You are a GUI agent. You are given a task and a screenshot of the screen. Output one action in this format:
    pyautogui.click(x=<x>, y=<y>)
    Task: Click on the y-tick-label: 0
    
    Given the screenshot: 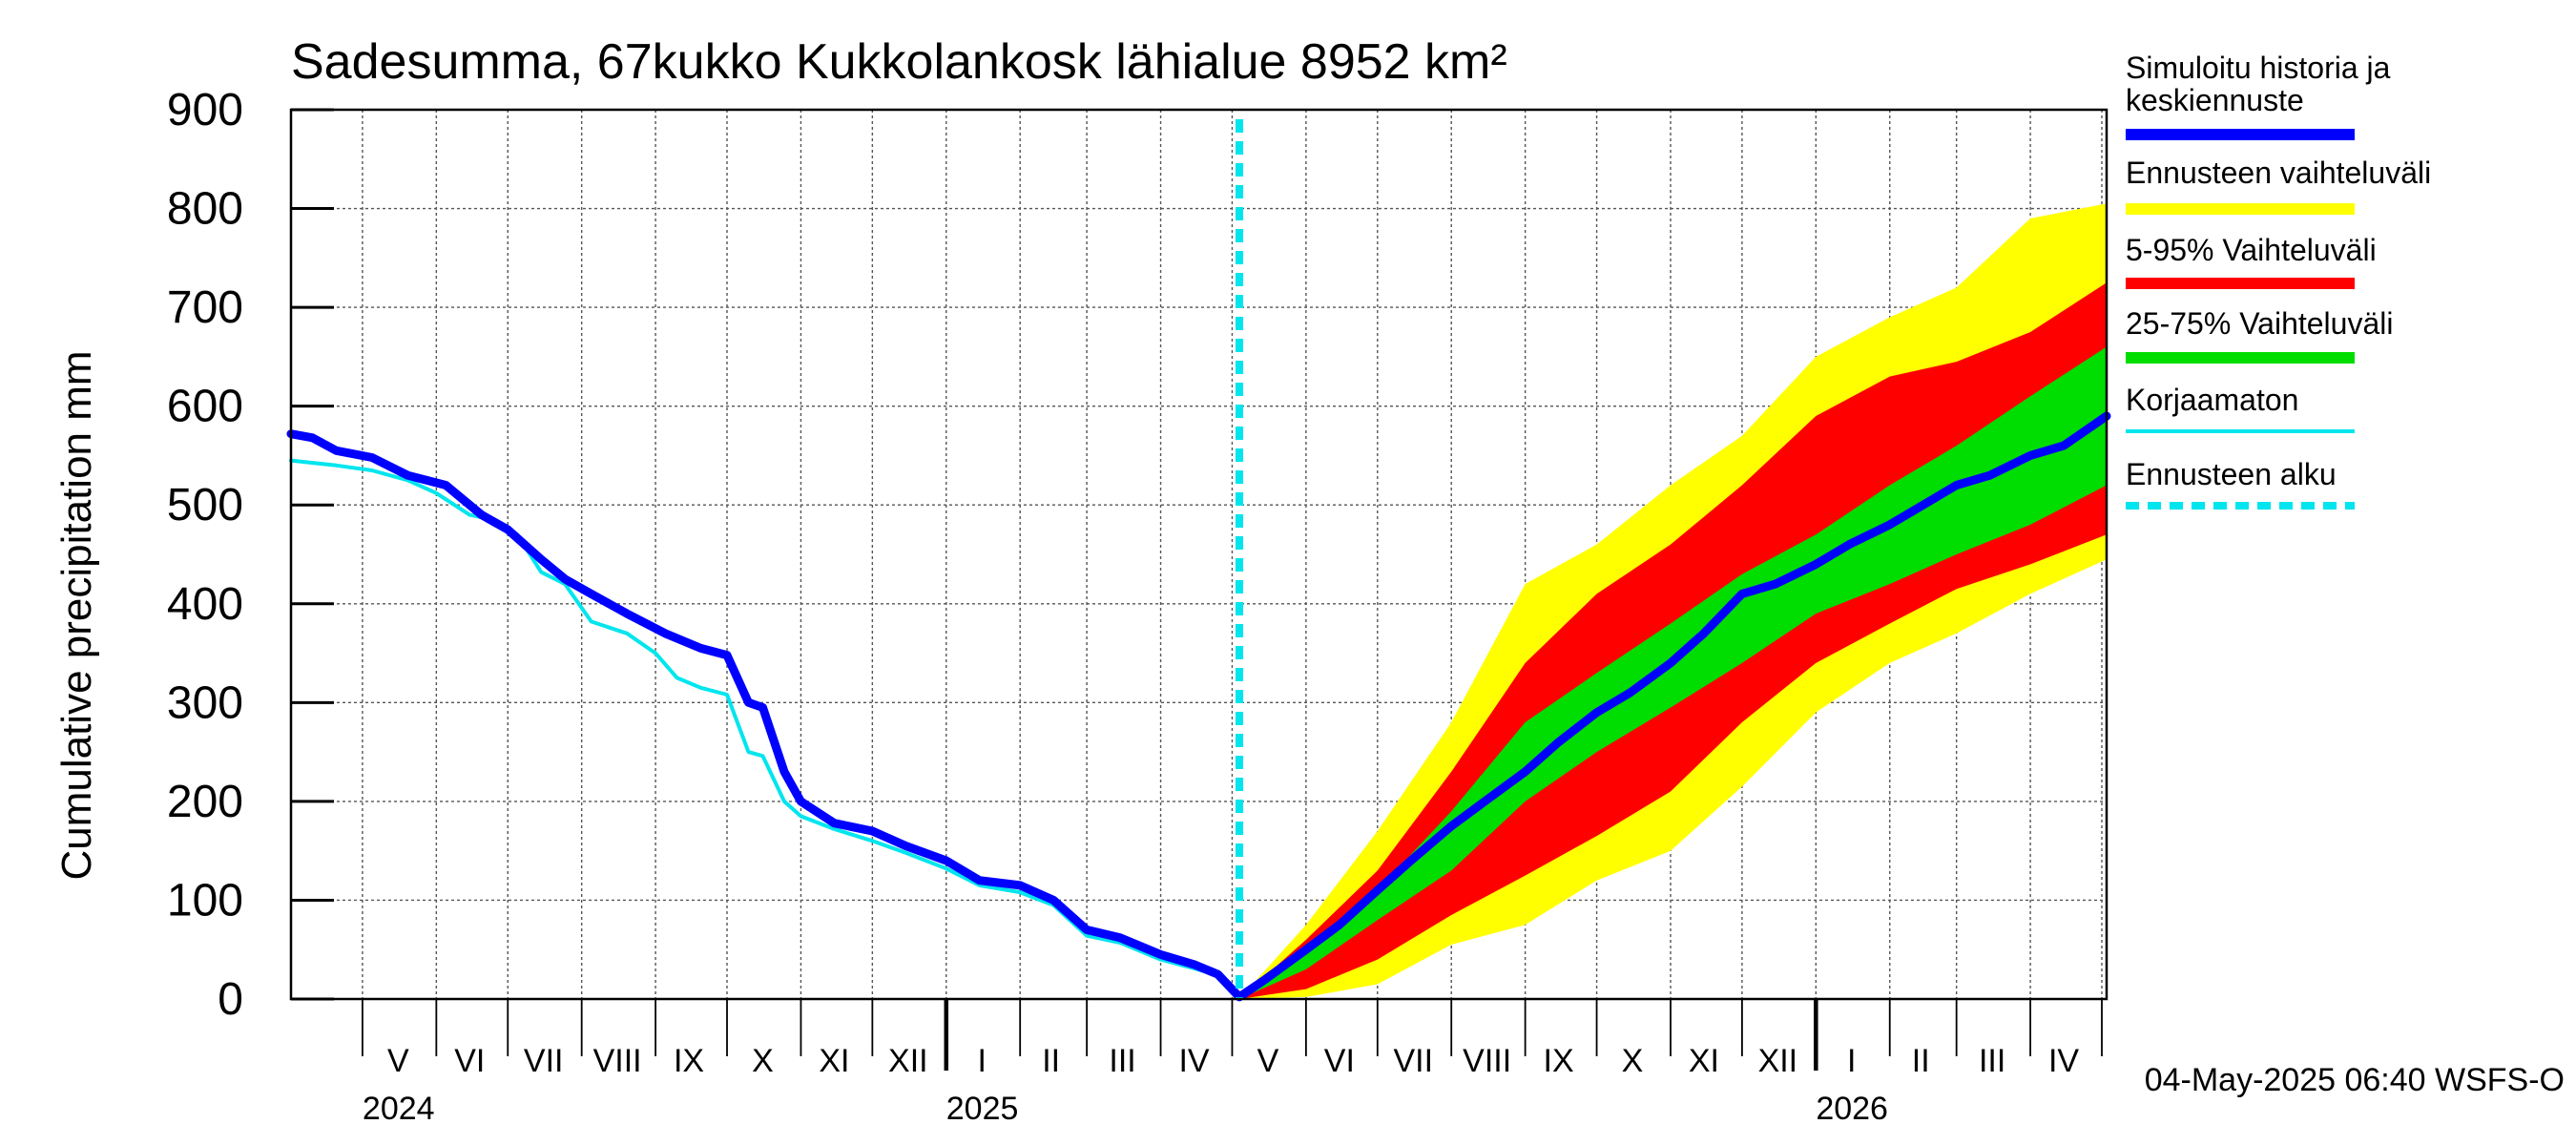 What is the action you would take?
    pyautogui.click(x=230, y=1000)
    